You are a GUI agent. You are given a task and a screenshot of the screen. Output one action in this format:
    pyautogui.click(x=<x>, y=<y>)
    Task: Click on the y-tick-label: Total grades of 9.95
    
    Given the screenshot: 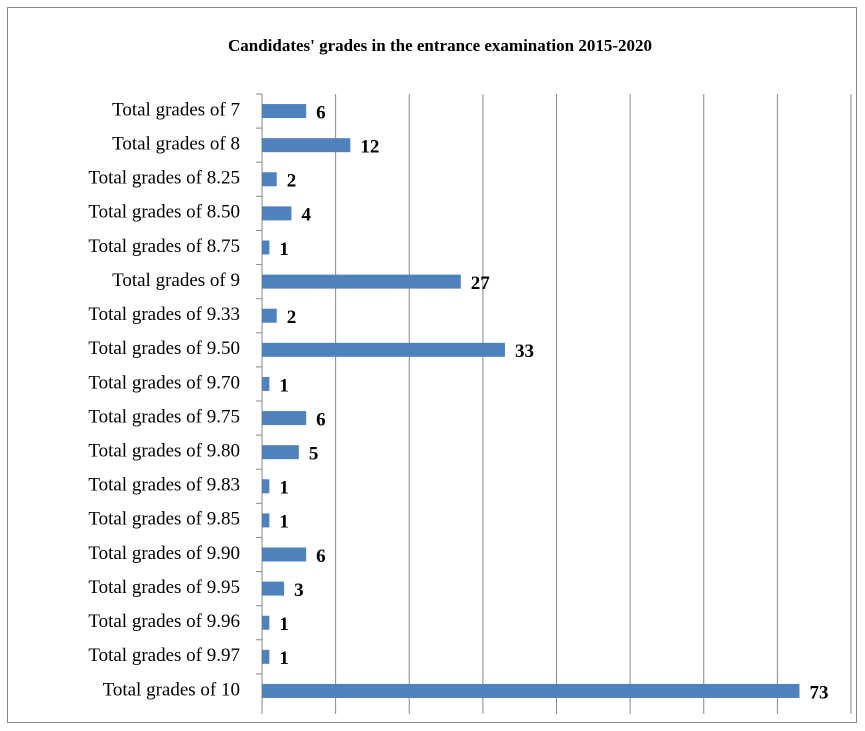 What is the action you would take?
    pyautogui.click(x=164, y=587)
    